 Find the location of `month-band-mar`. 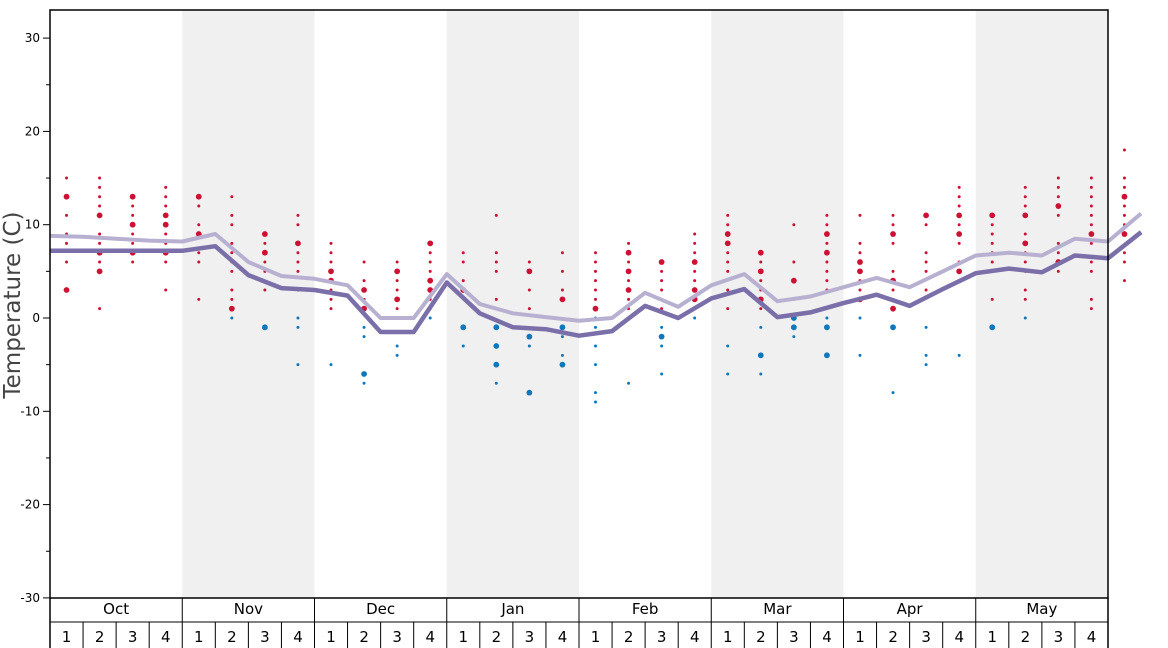

month-band-mar is located at coordinates (777, 304).